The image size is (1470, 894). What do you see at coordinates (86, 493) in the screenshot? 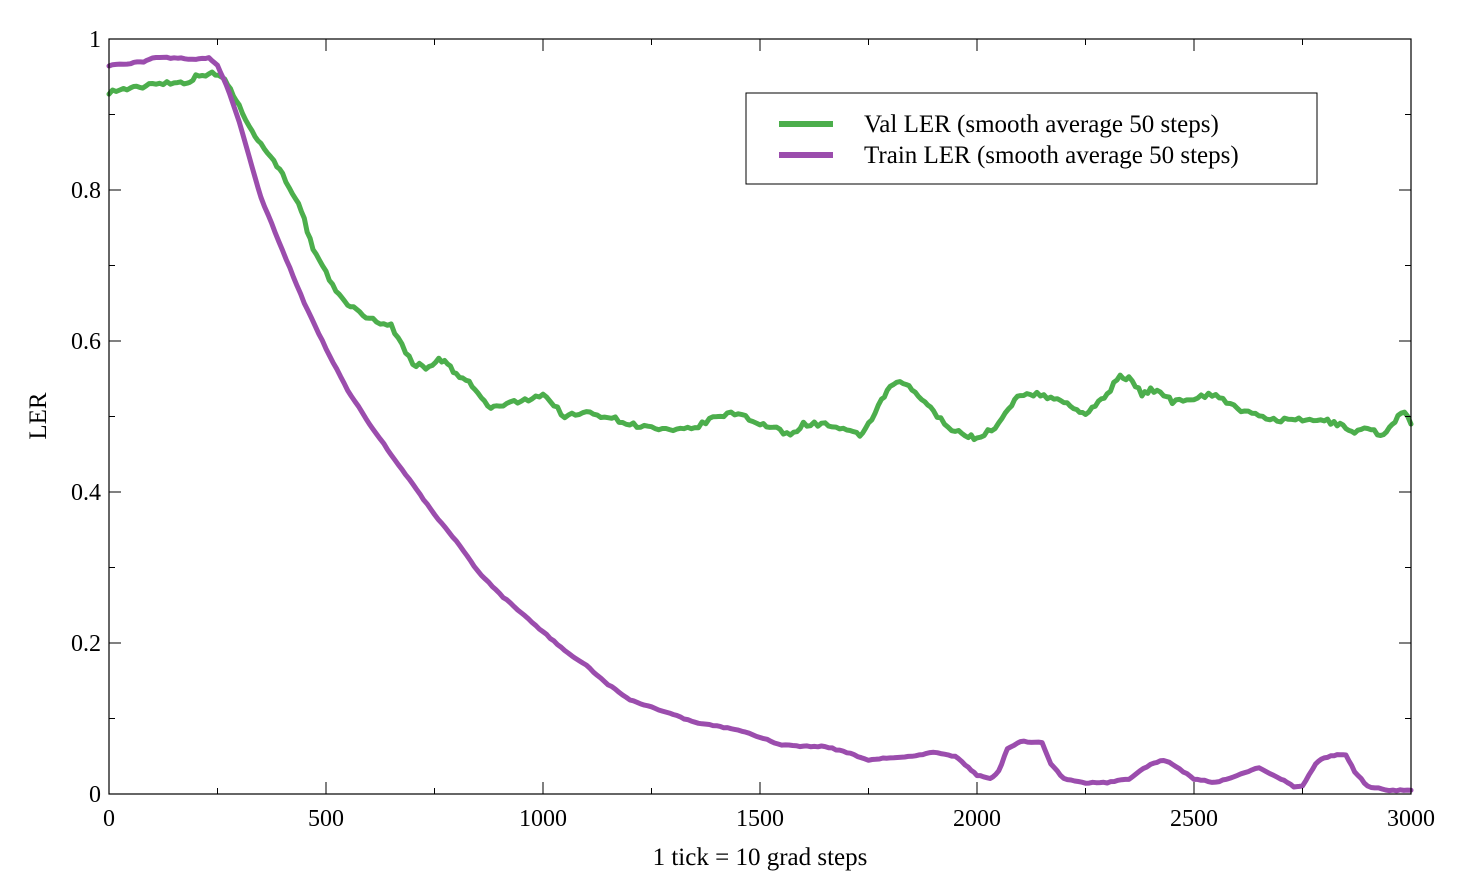
I see `y-tick-label: 0.4` at bounding box center [86, 493].